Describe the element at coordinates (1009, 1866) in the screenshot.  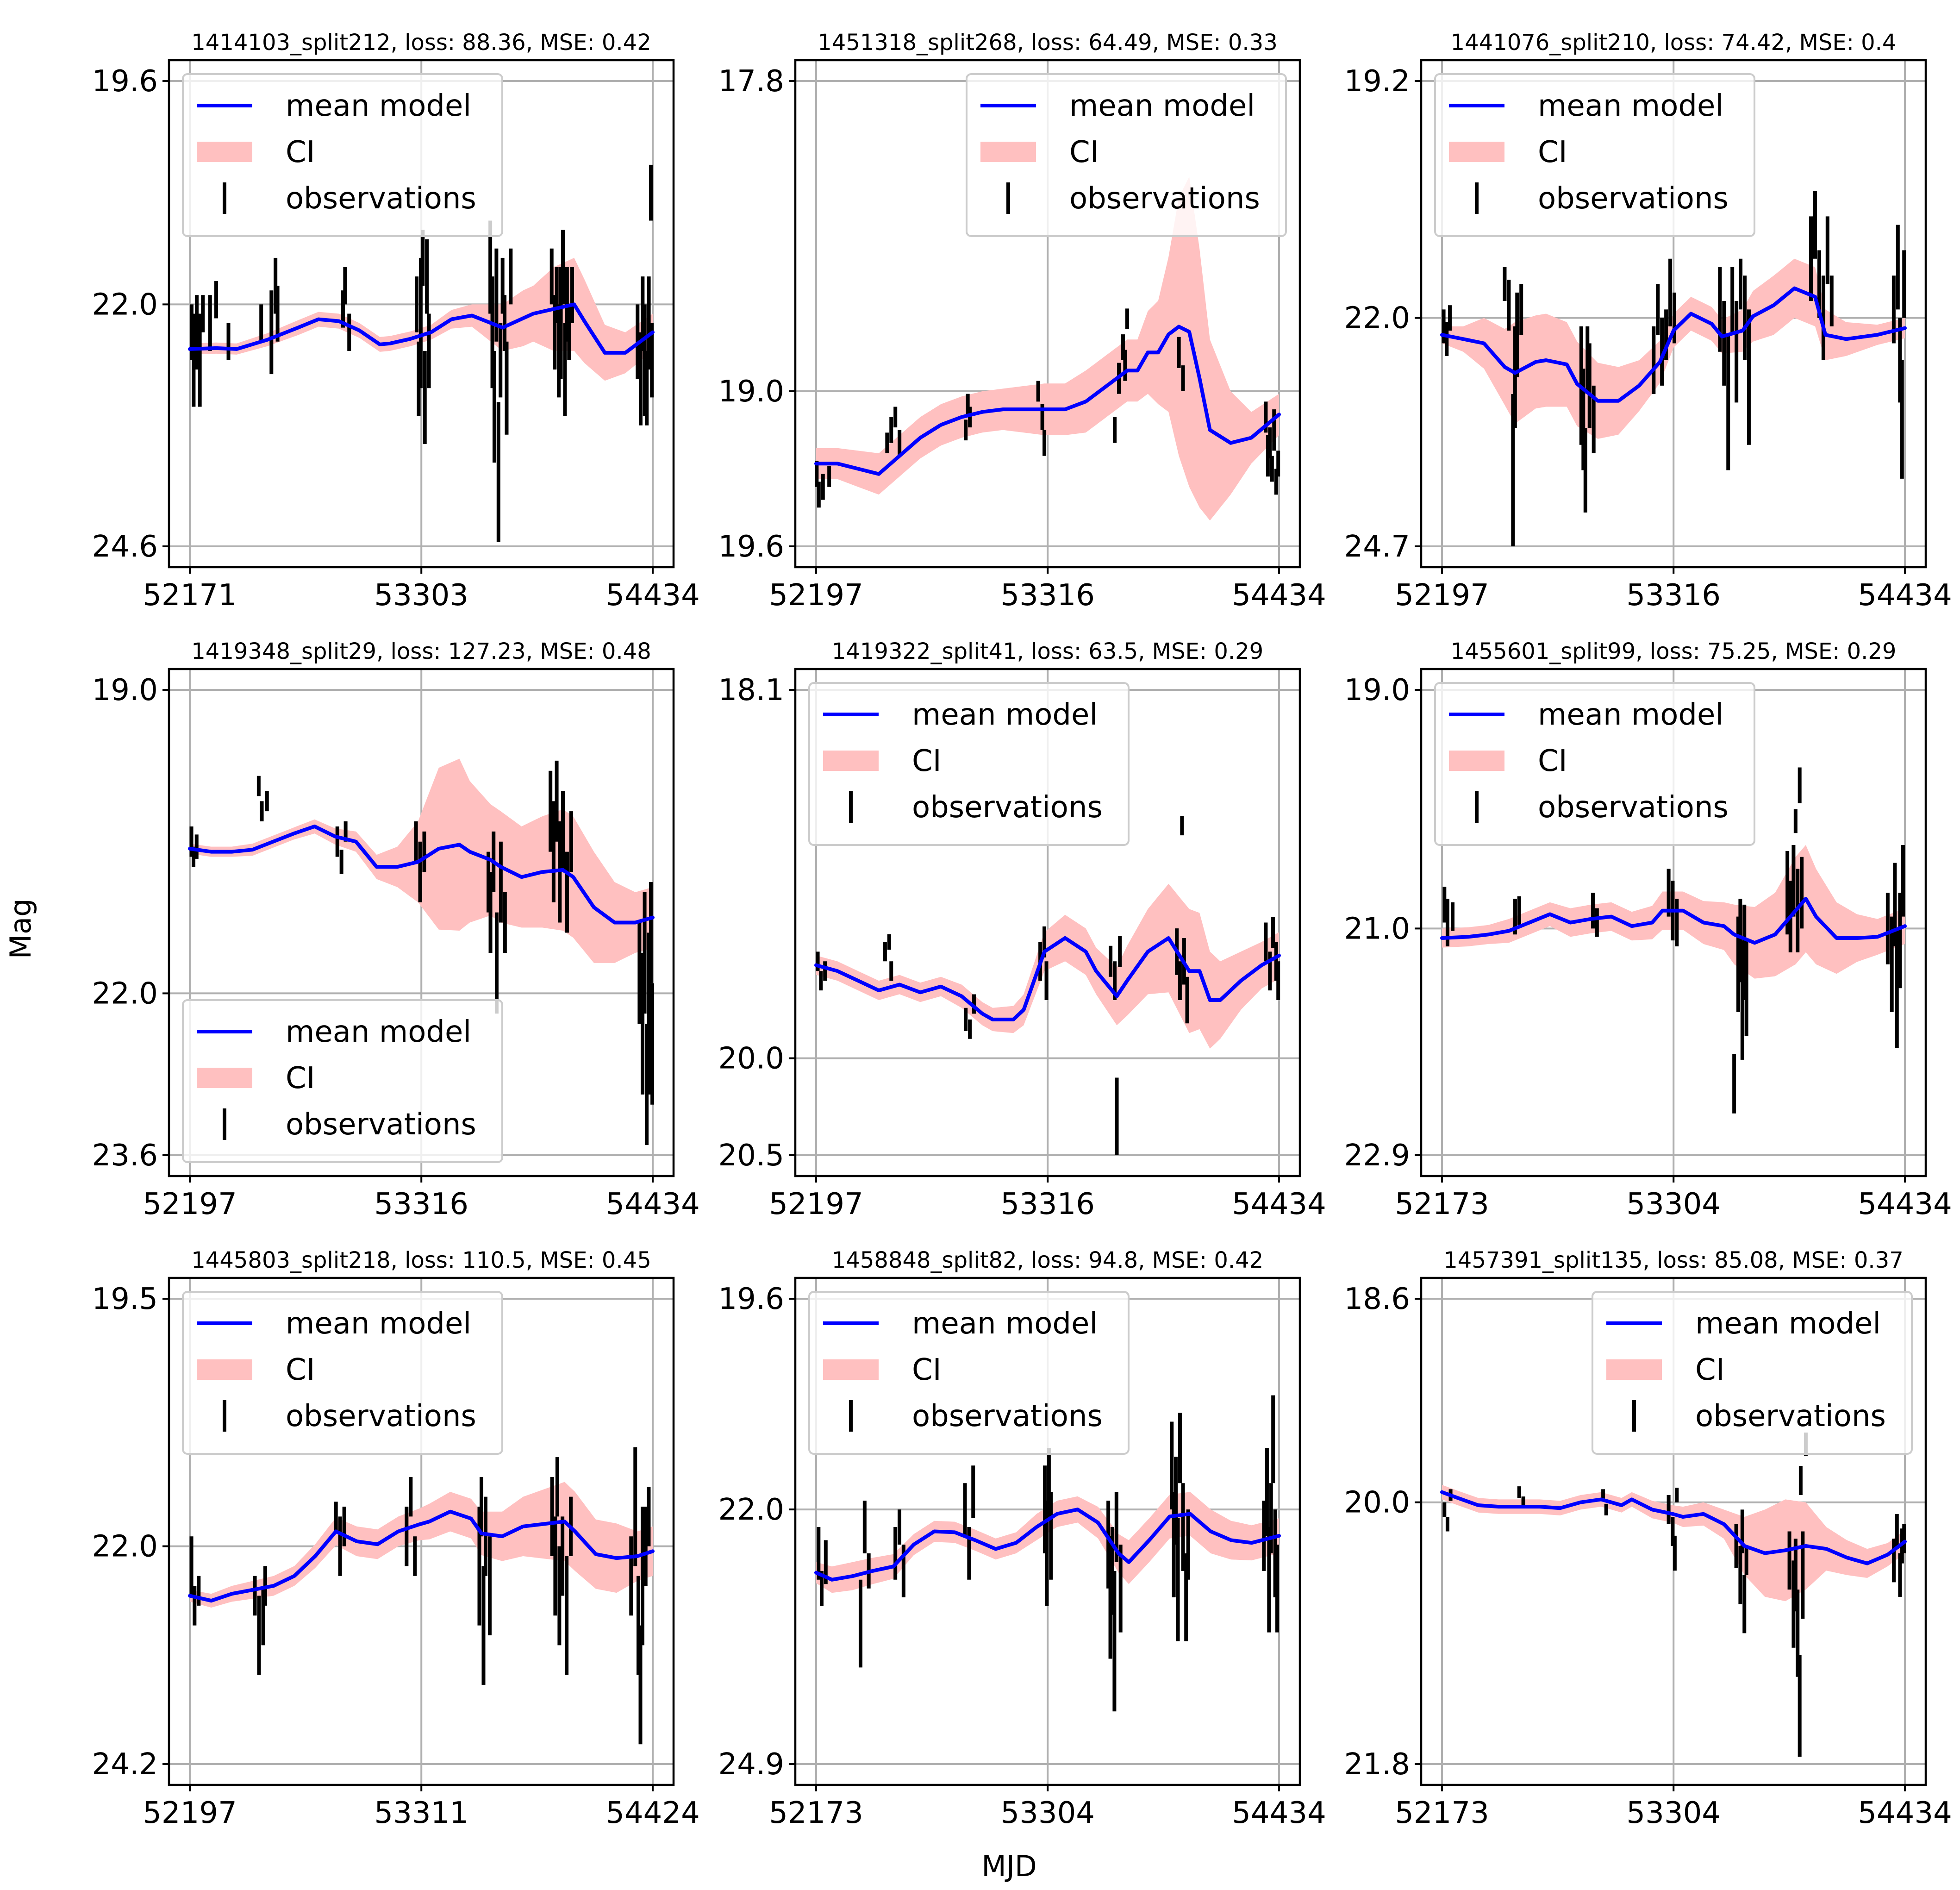
I see `x-axis-label: MJD` at that location.